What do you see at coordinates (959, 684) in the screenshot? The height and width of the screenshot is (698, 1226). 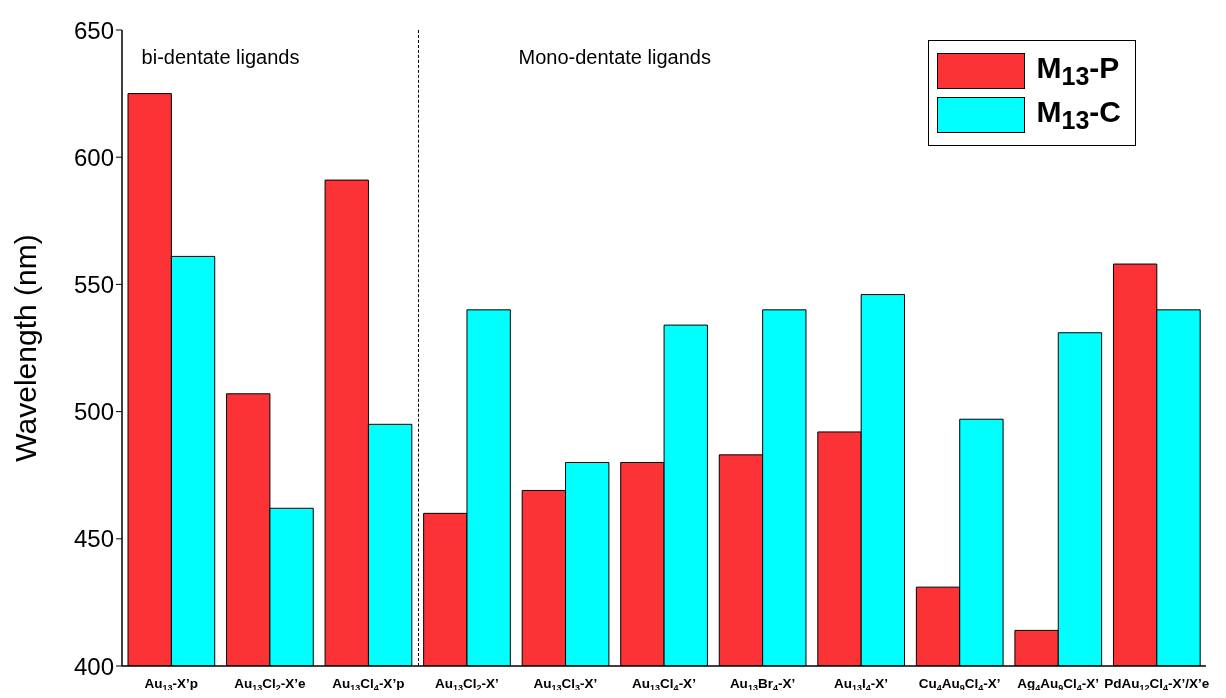 I see `x-tick-label: Cu$_{4}$Au$_{9}$Cl$_{4}$-X’` at bounding box center [959, 684].